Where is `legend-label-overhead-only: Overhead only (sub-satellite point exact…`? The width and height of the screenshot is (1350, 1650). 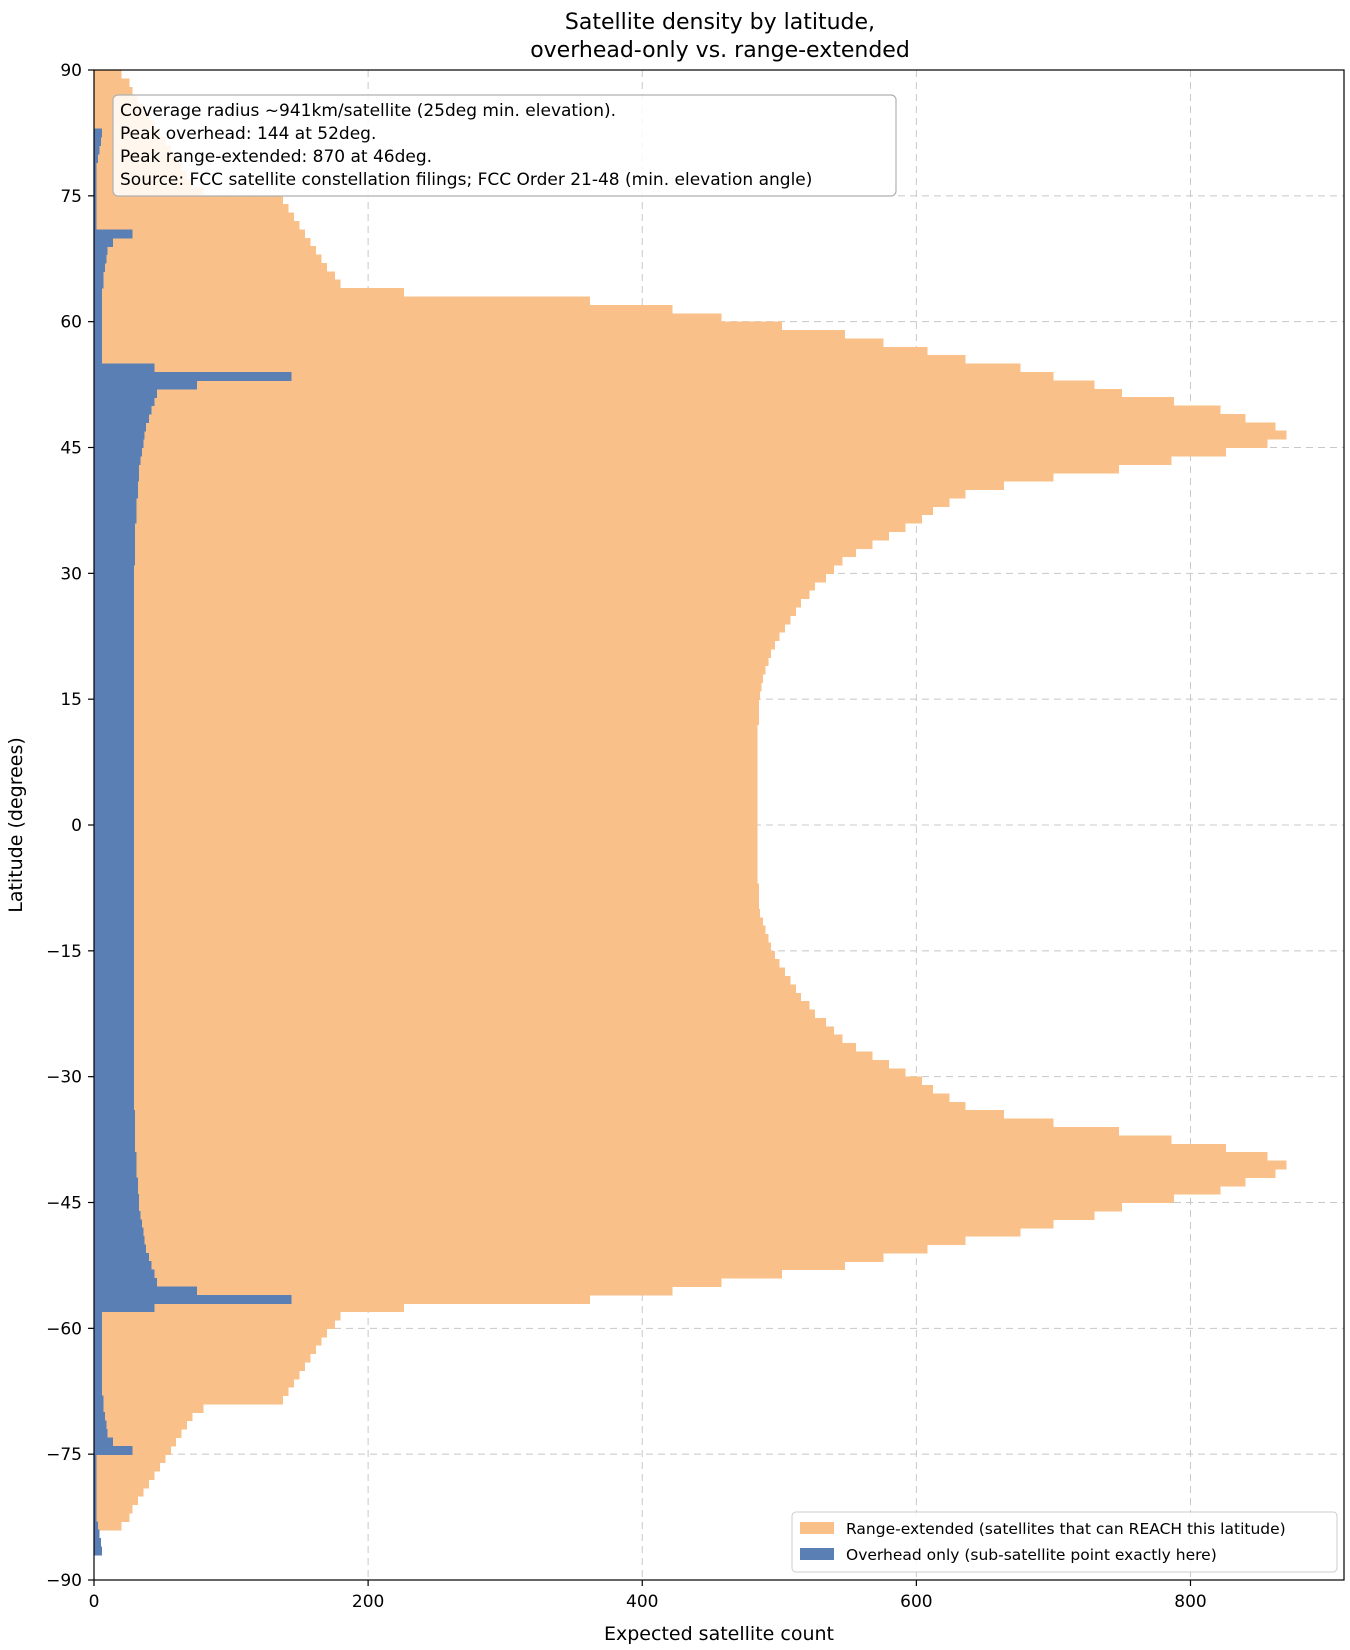
legend-label-overhead-only: Overhead only (sub-satellite point exact… is located at coordinates (1031, 1555).